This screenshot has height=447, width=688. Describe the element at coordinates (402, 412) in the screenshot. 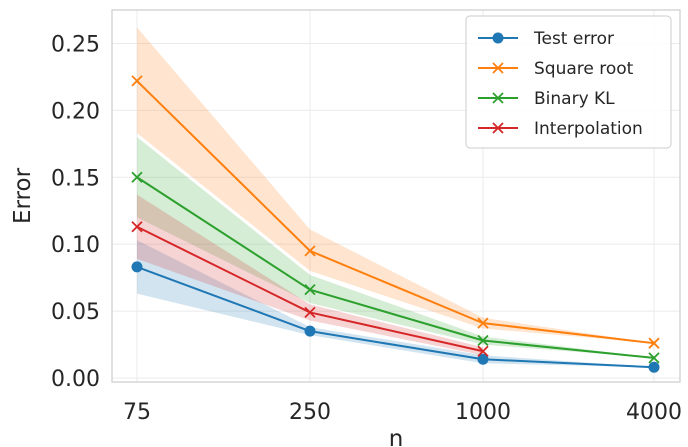

I see `x-tick-labels: 75 250 1000 4000` at that location.